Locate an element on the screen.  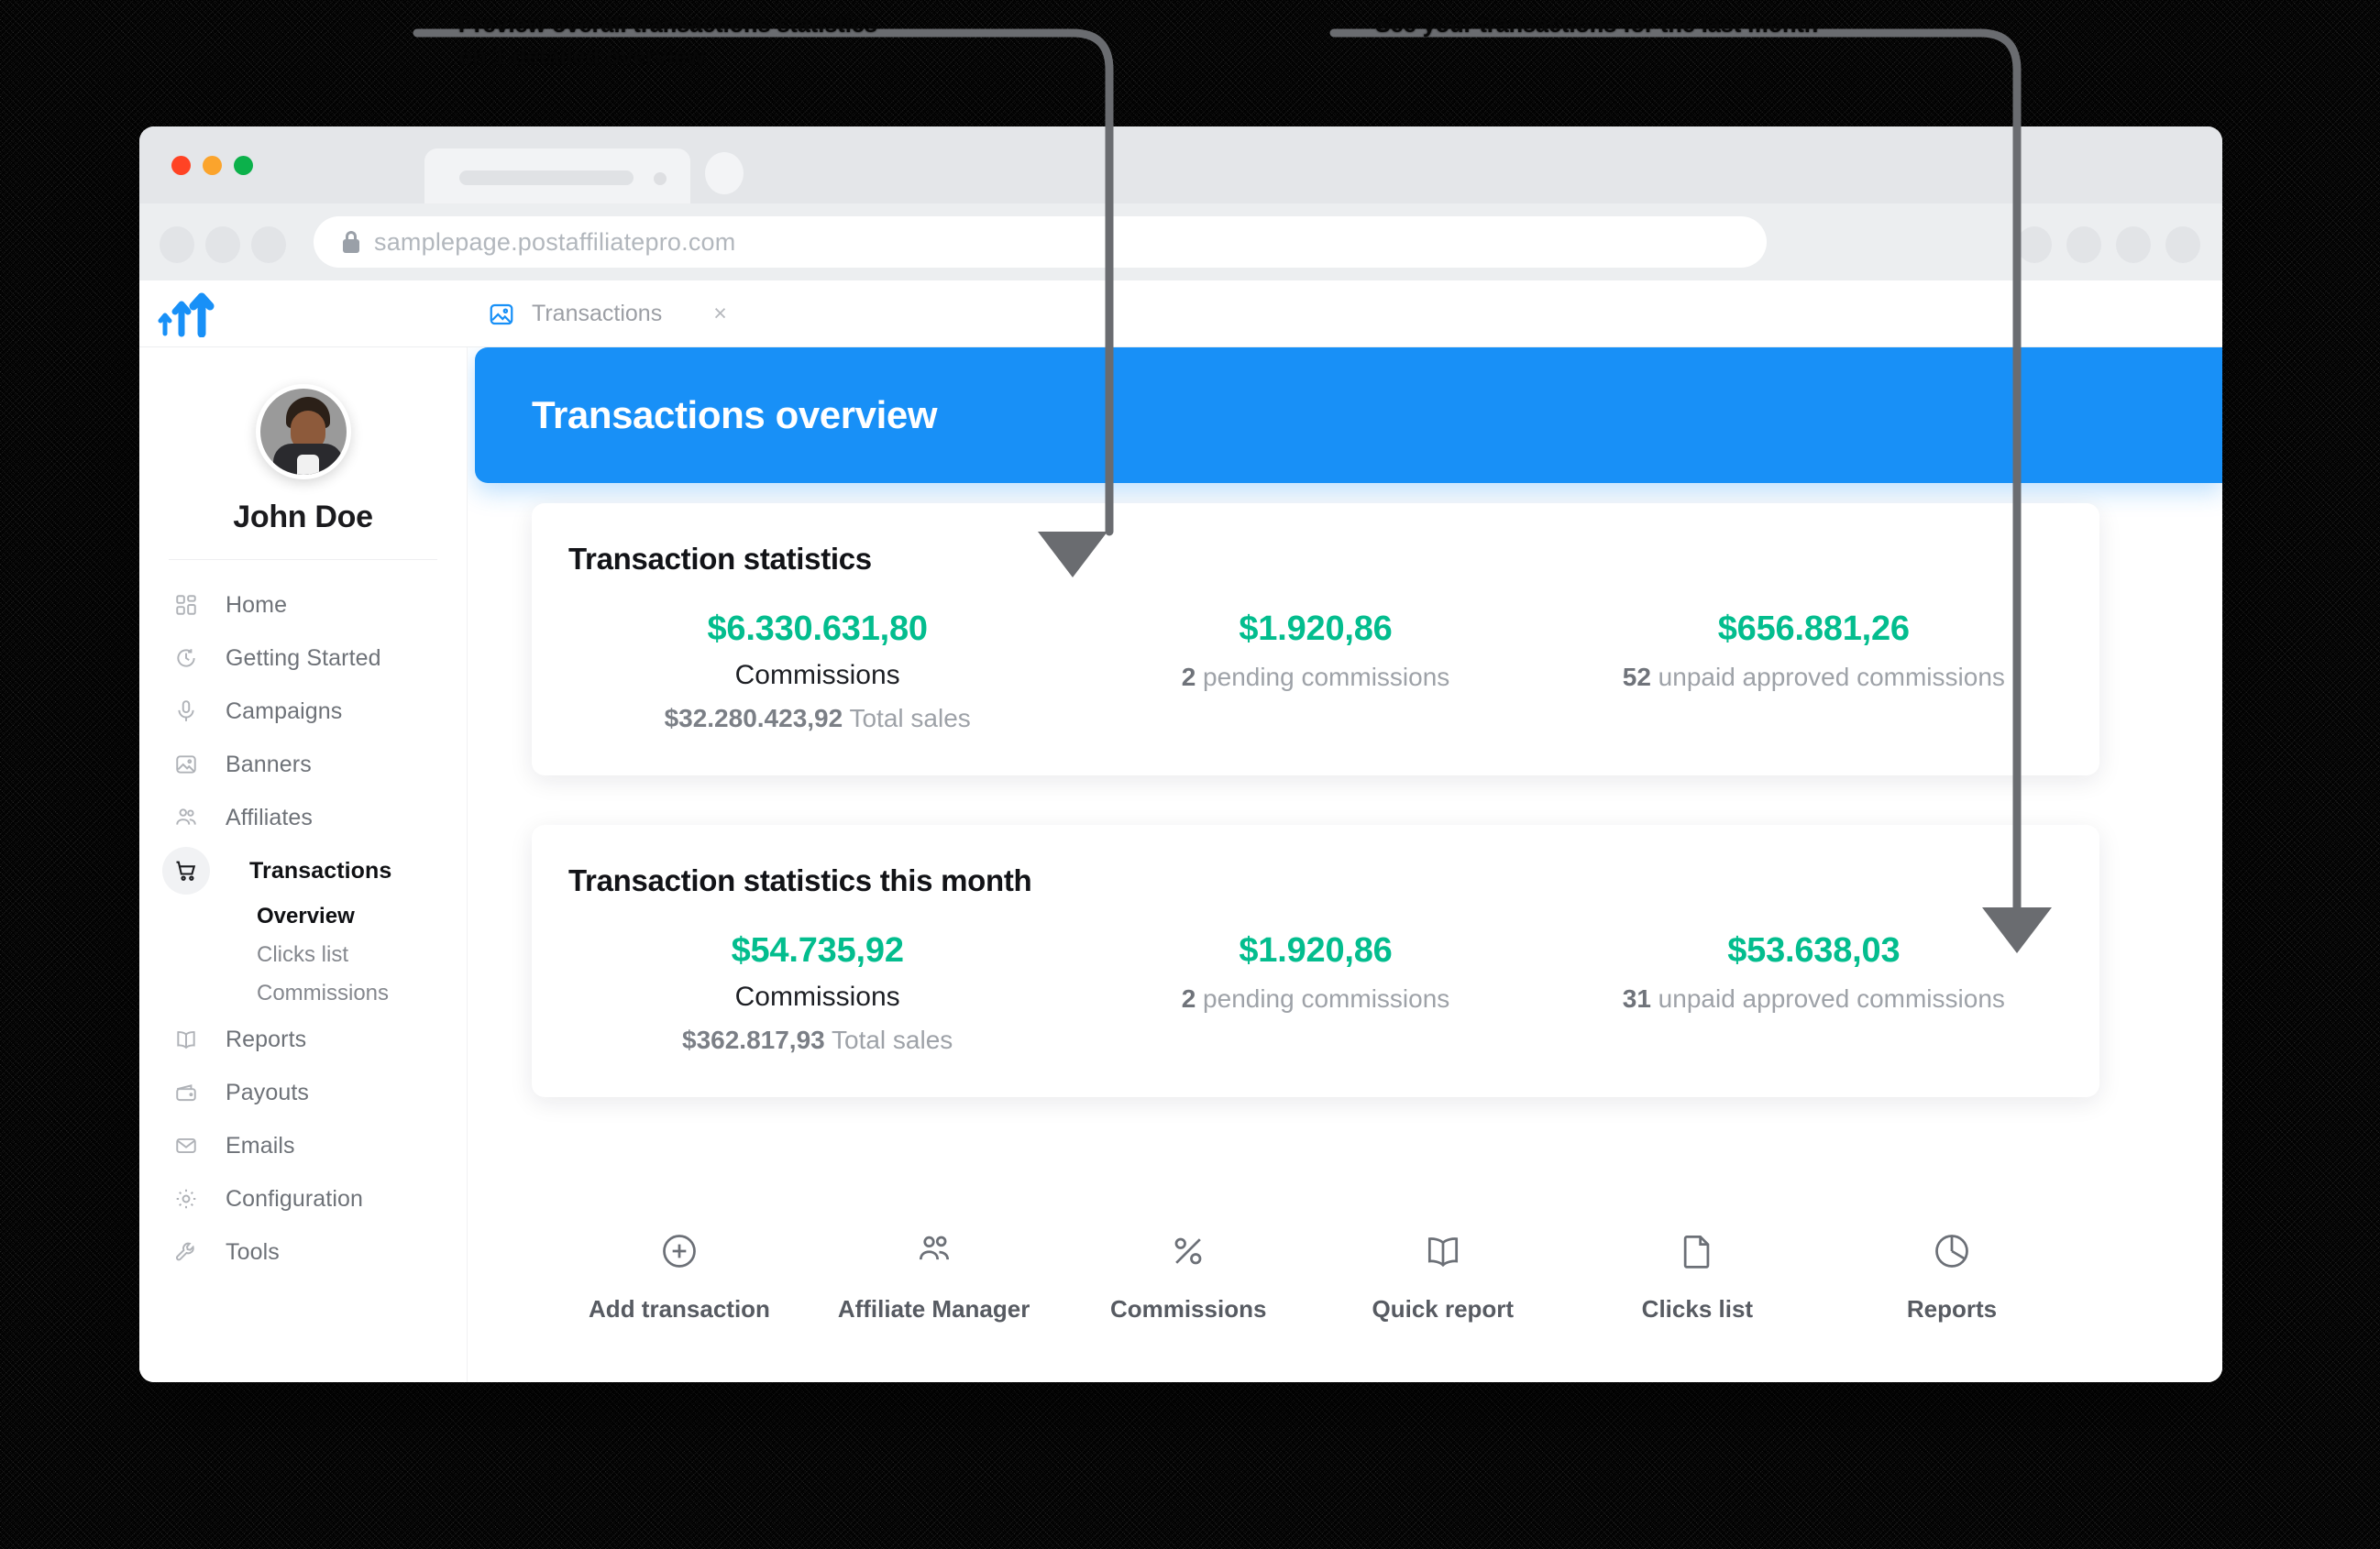
card-title: Transaction statistics is located at coordinates (720, 559).